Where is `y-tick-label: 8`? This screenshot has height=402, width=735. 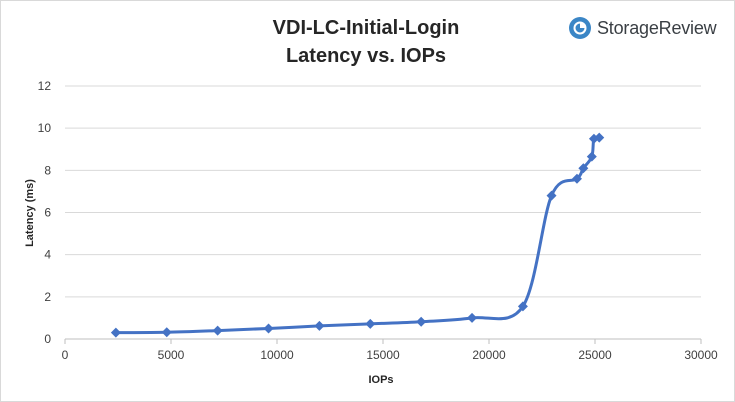
y-tick-label: 8 is located at coordinates (47, 170).